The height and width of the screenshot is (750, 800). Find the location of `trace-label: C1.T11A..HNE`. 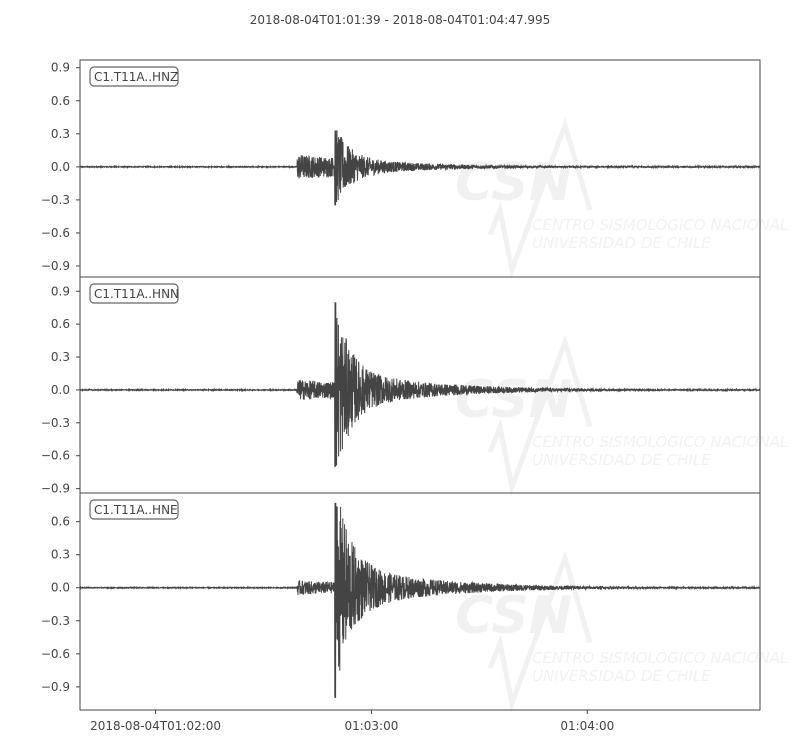

trace-label: C1.T11A..HNE is located at coordinates (136, 510).